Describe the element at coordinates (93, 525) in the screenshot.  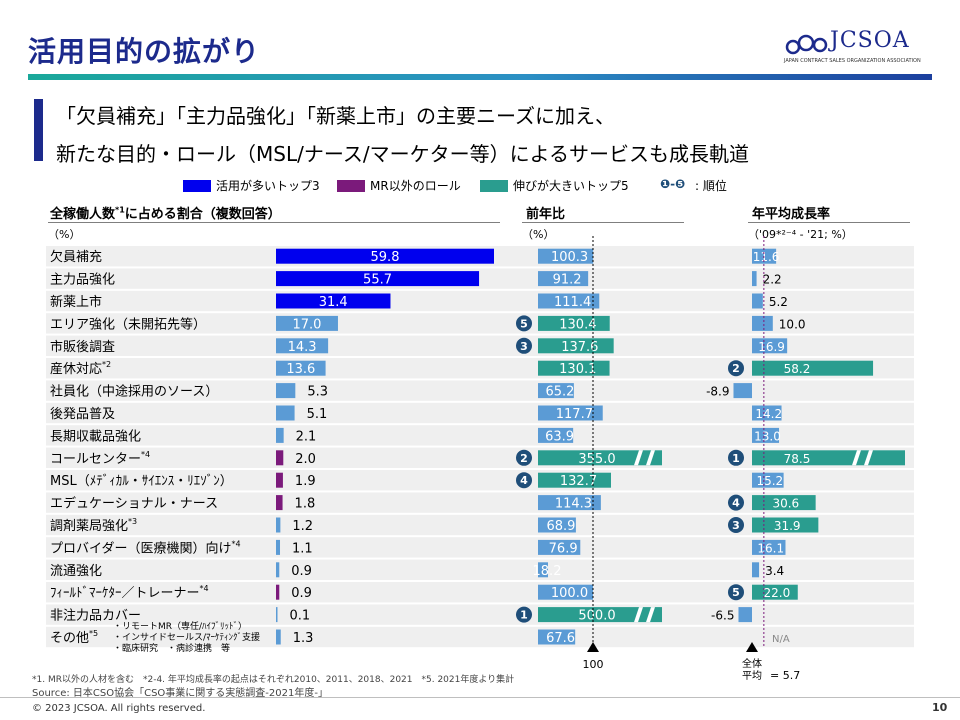
I see `category-label: 調剤薬局強化*3` at that location.